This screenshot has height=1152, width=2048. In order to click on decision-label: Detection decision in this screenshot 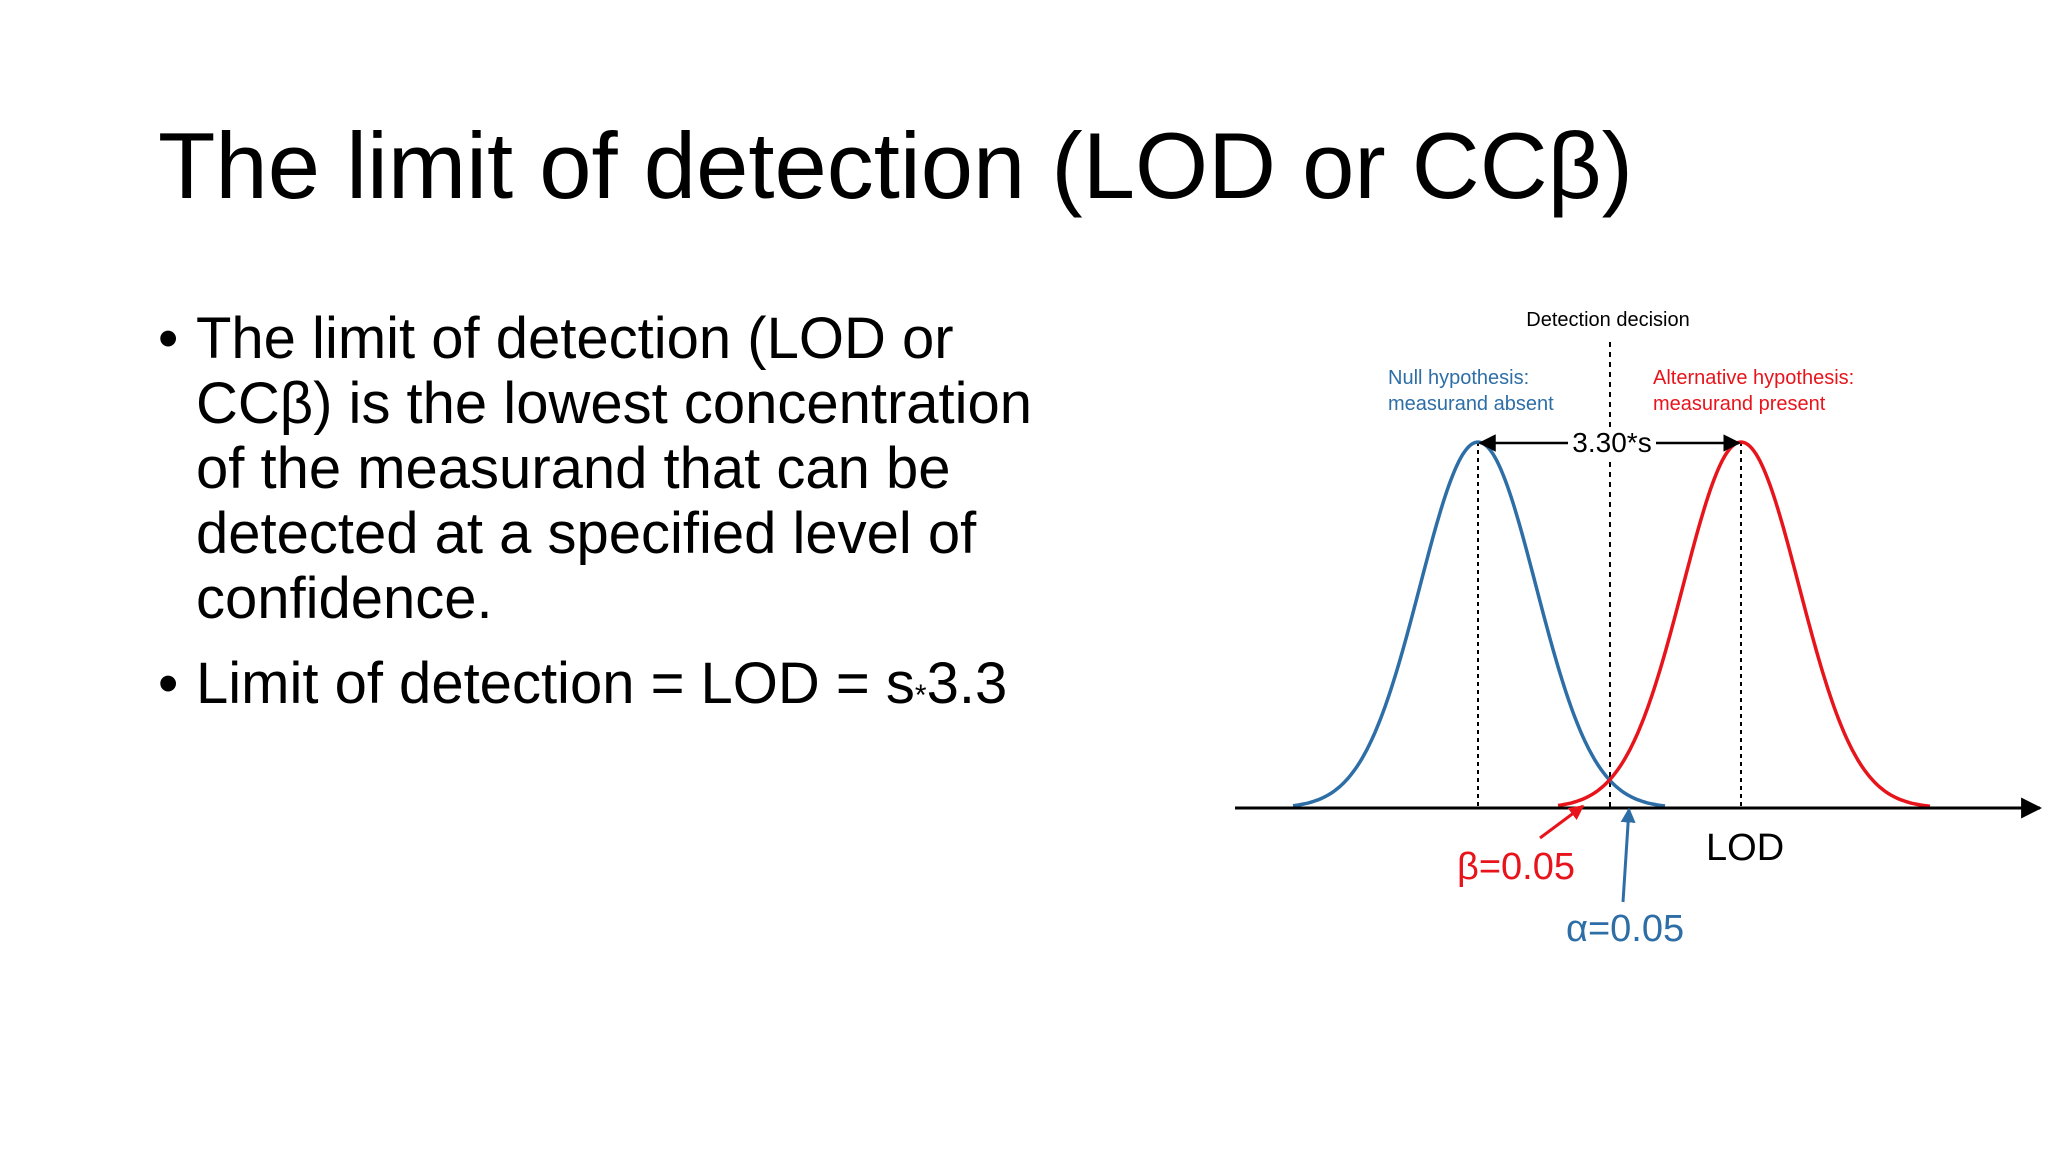, I will do `click(1607, 320)`.